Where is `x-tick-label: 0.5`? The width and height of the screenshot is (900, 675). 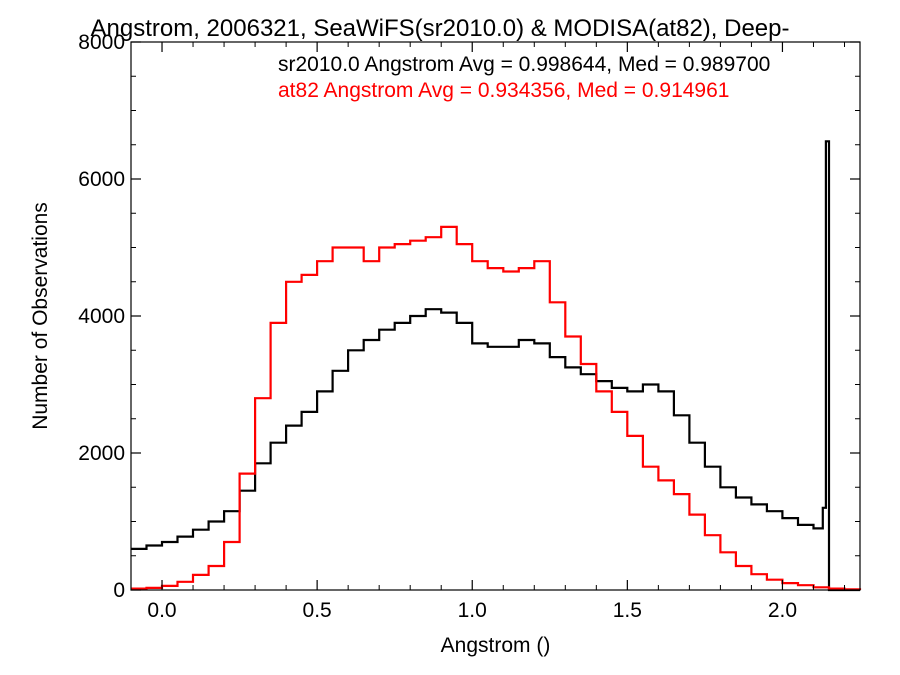
x-tick-label: 0.5 is located at coordinates (317, 610).